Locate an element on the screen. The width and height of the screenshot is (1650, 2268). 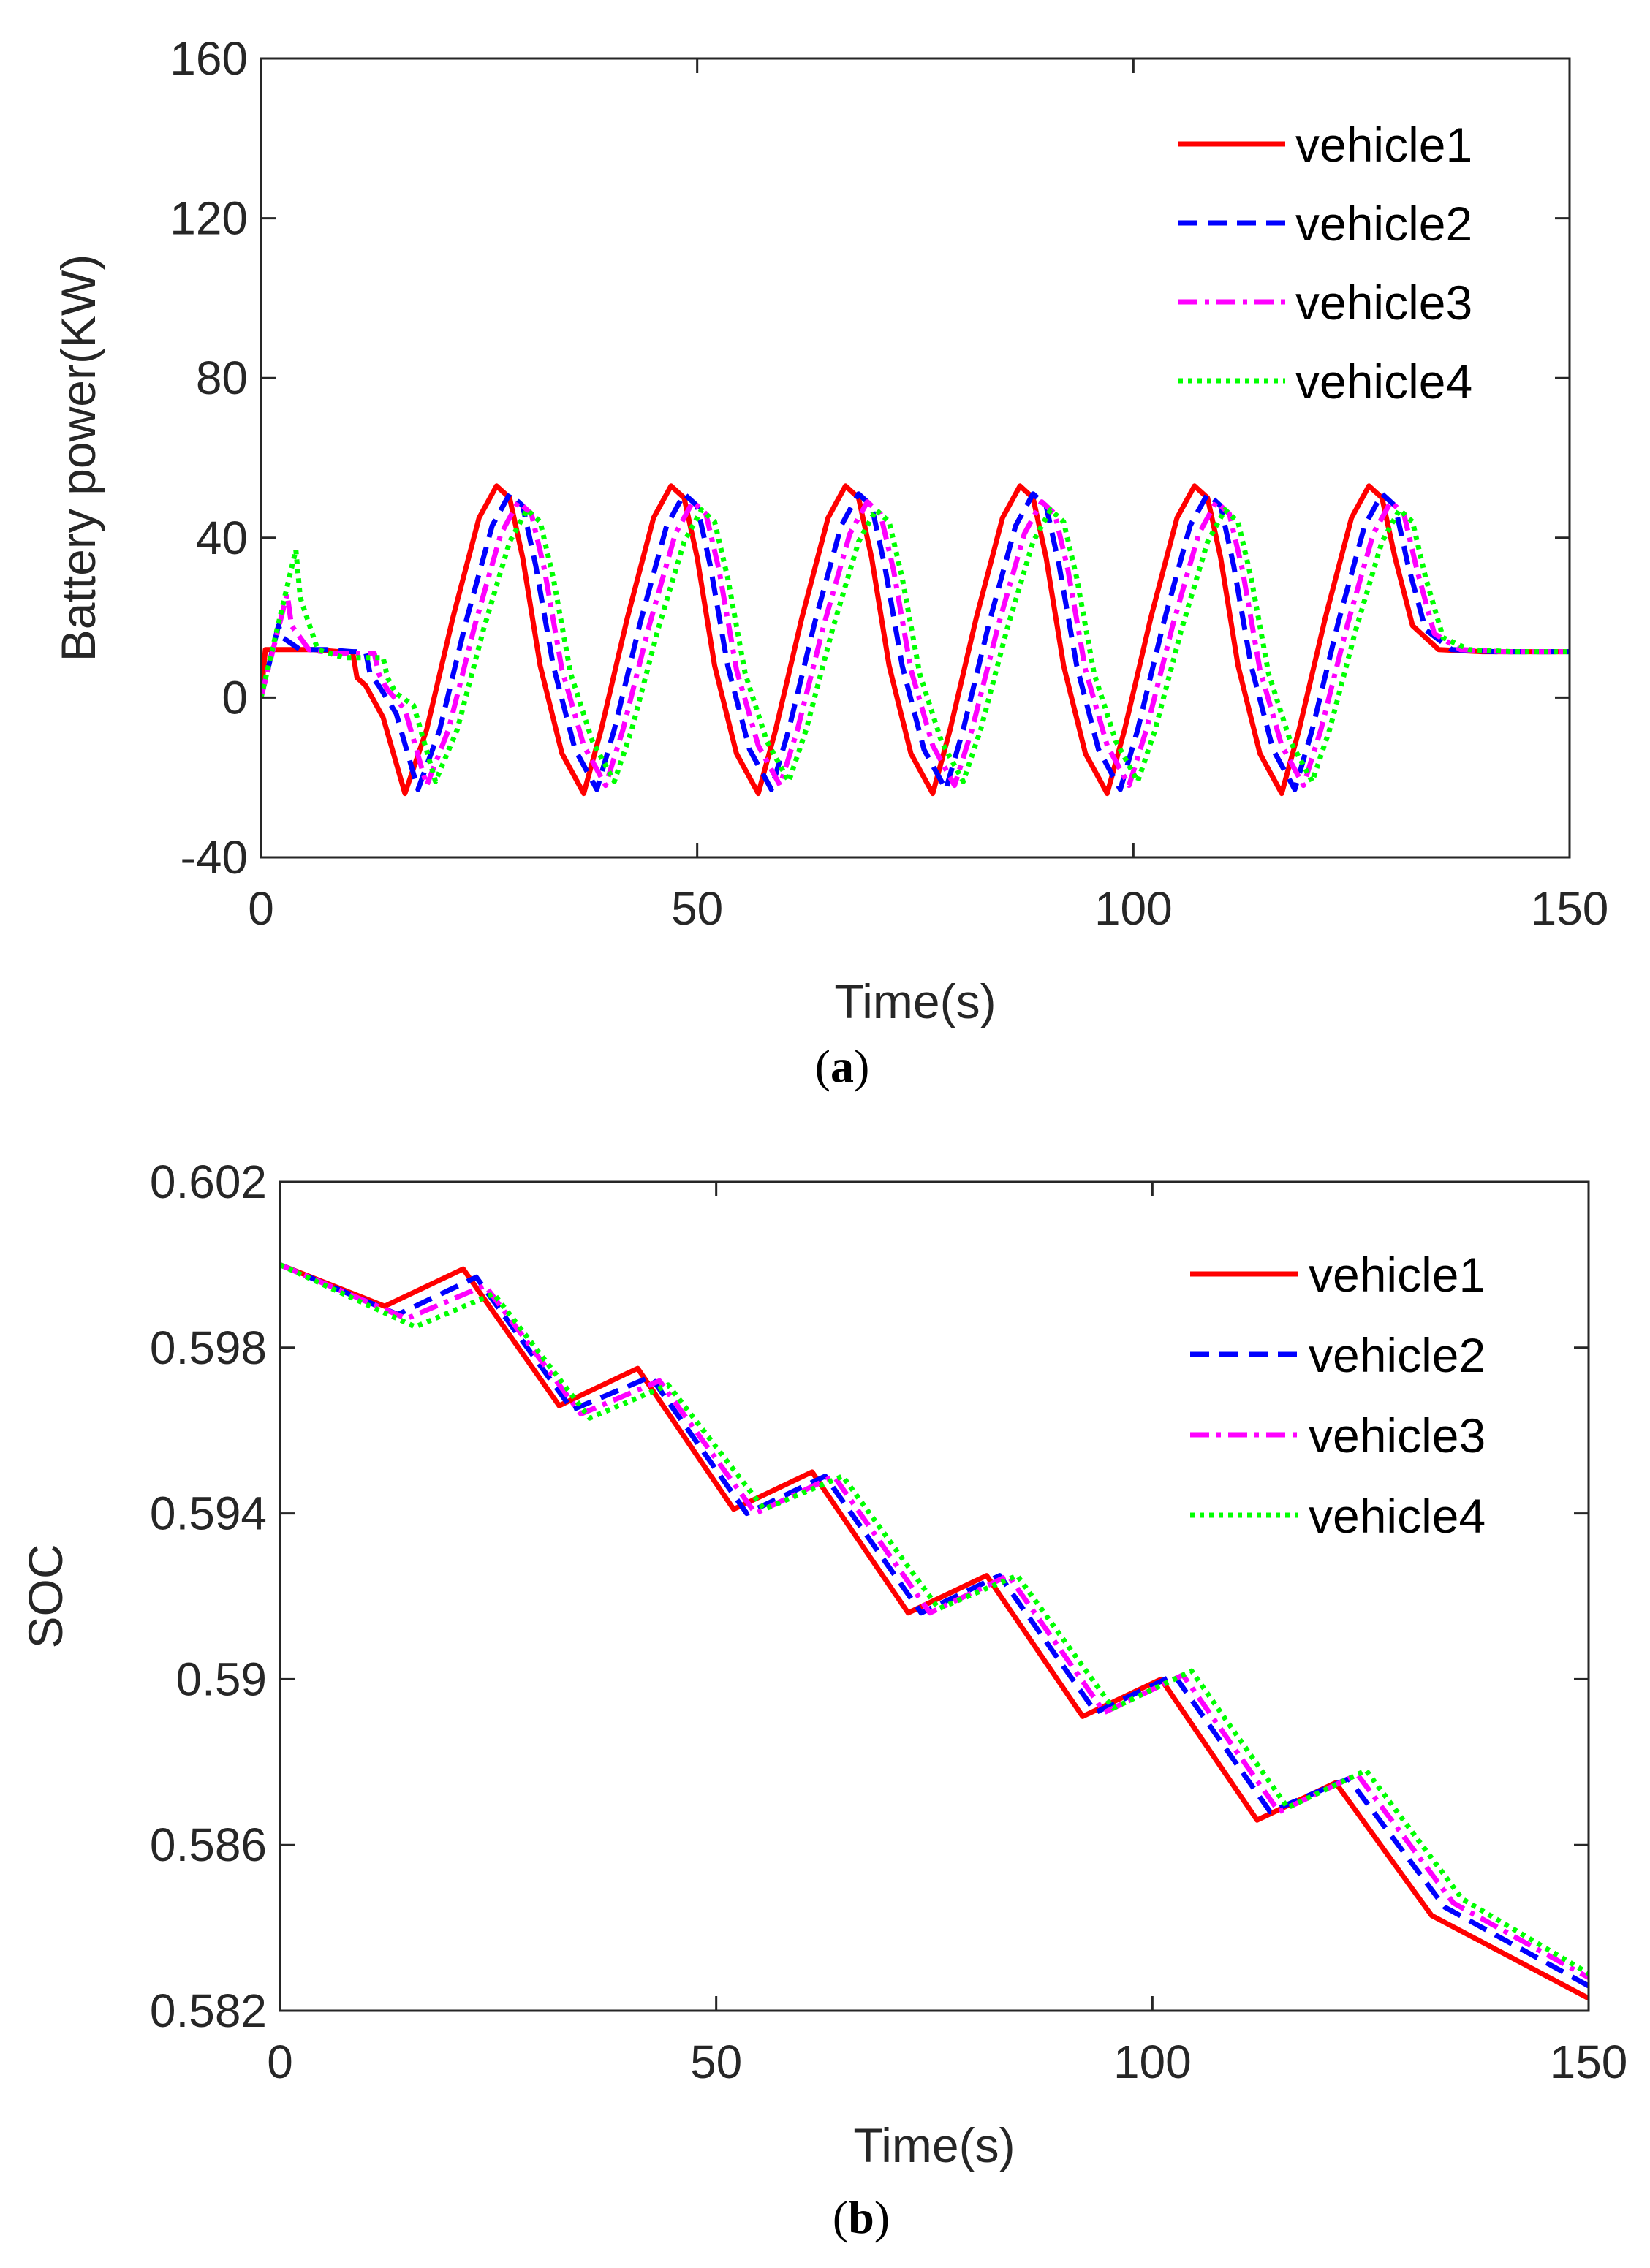
y-tick-label: 40 is located at coordinates (222, 538).